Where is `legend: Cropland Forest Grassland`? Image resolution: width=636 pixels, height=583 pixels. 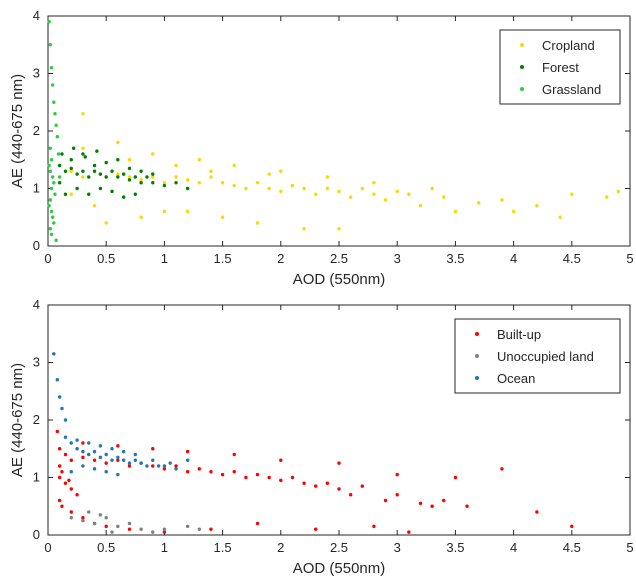 legend: Cropland Forest Grassland is located at coordinates (560, 67).